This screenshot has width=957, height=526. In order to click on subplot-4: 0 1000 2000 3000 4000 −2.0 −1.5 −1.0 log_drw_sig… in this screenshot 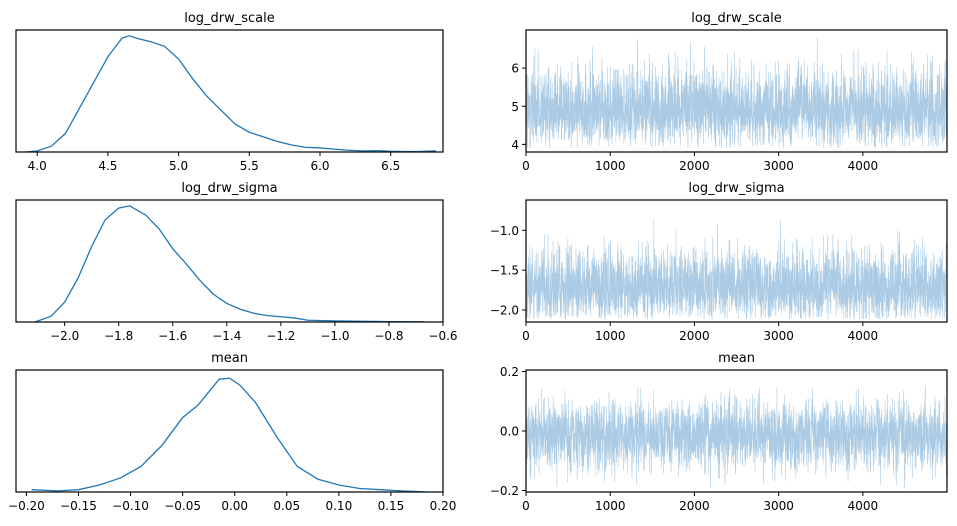, I will do `click(719, 262)`.